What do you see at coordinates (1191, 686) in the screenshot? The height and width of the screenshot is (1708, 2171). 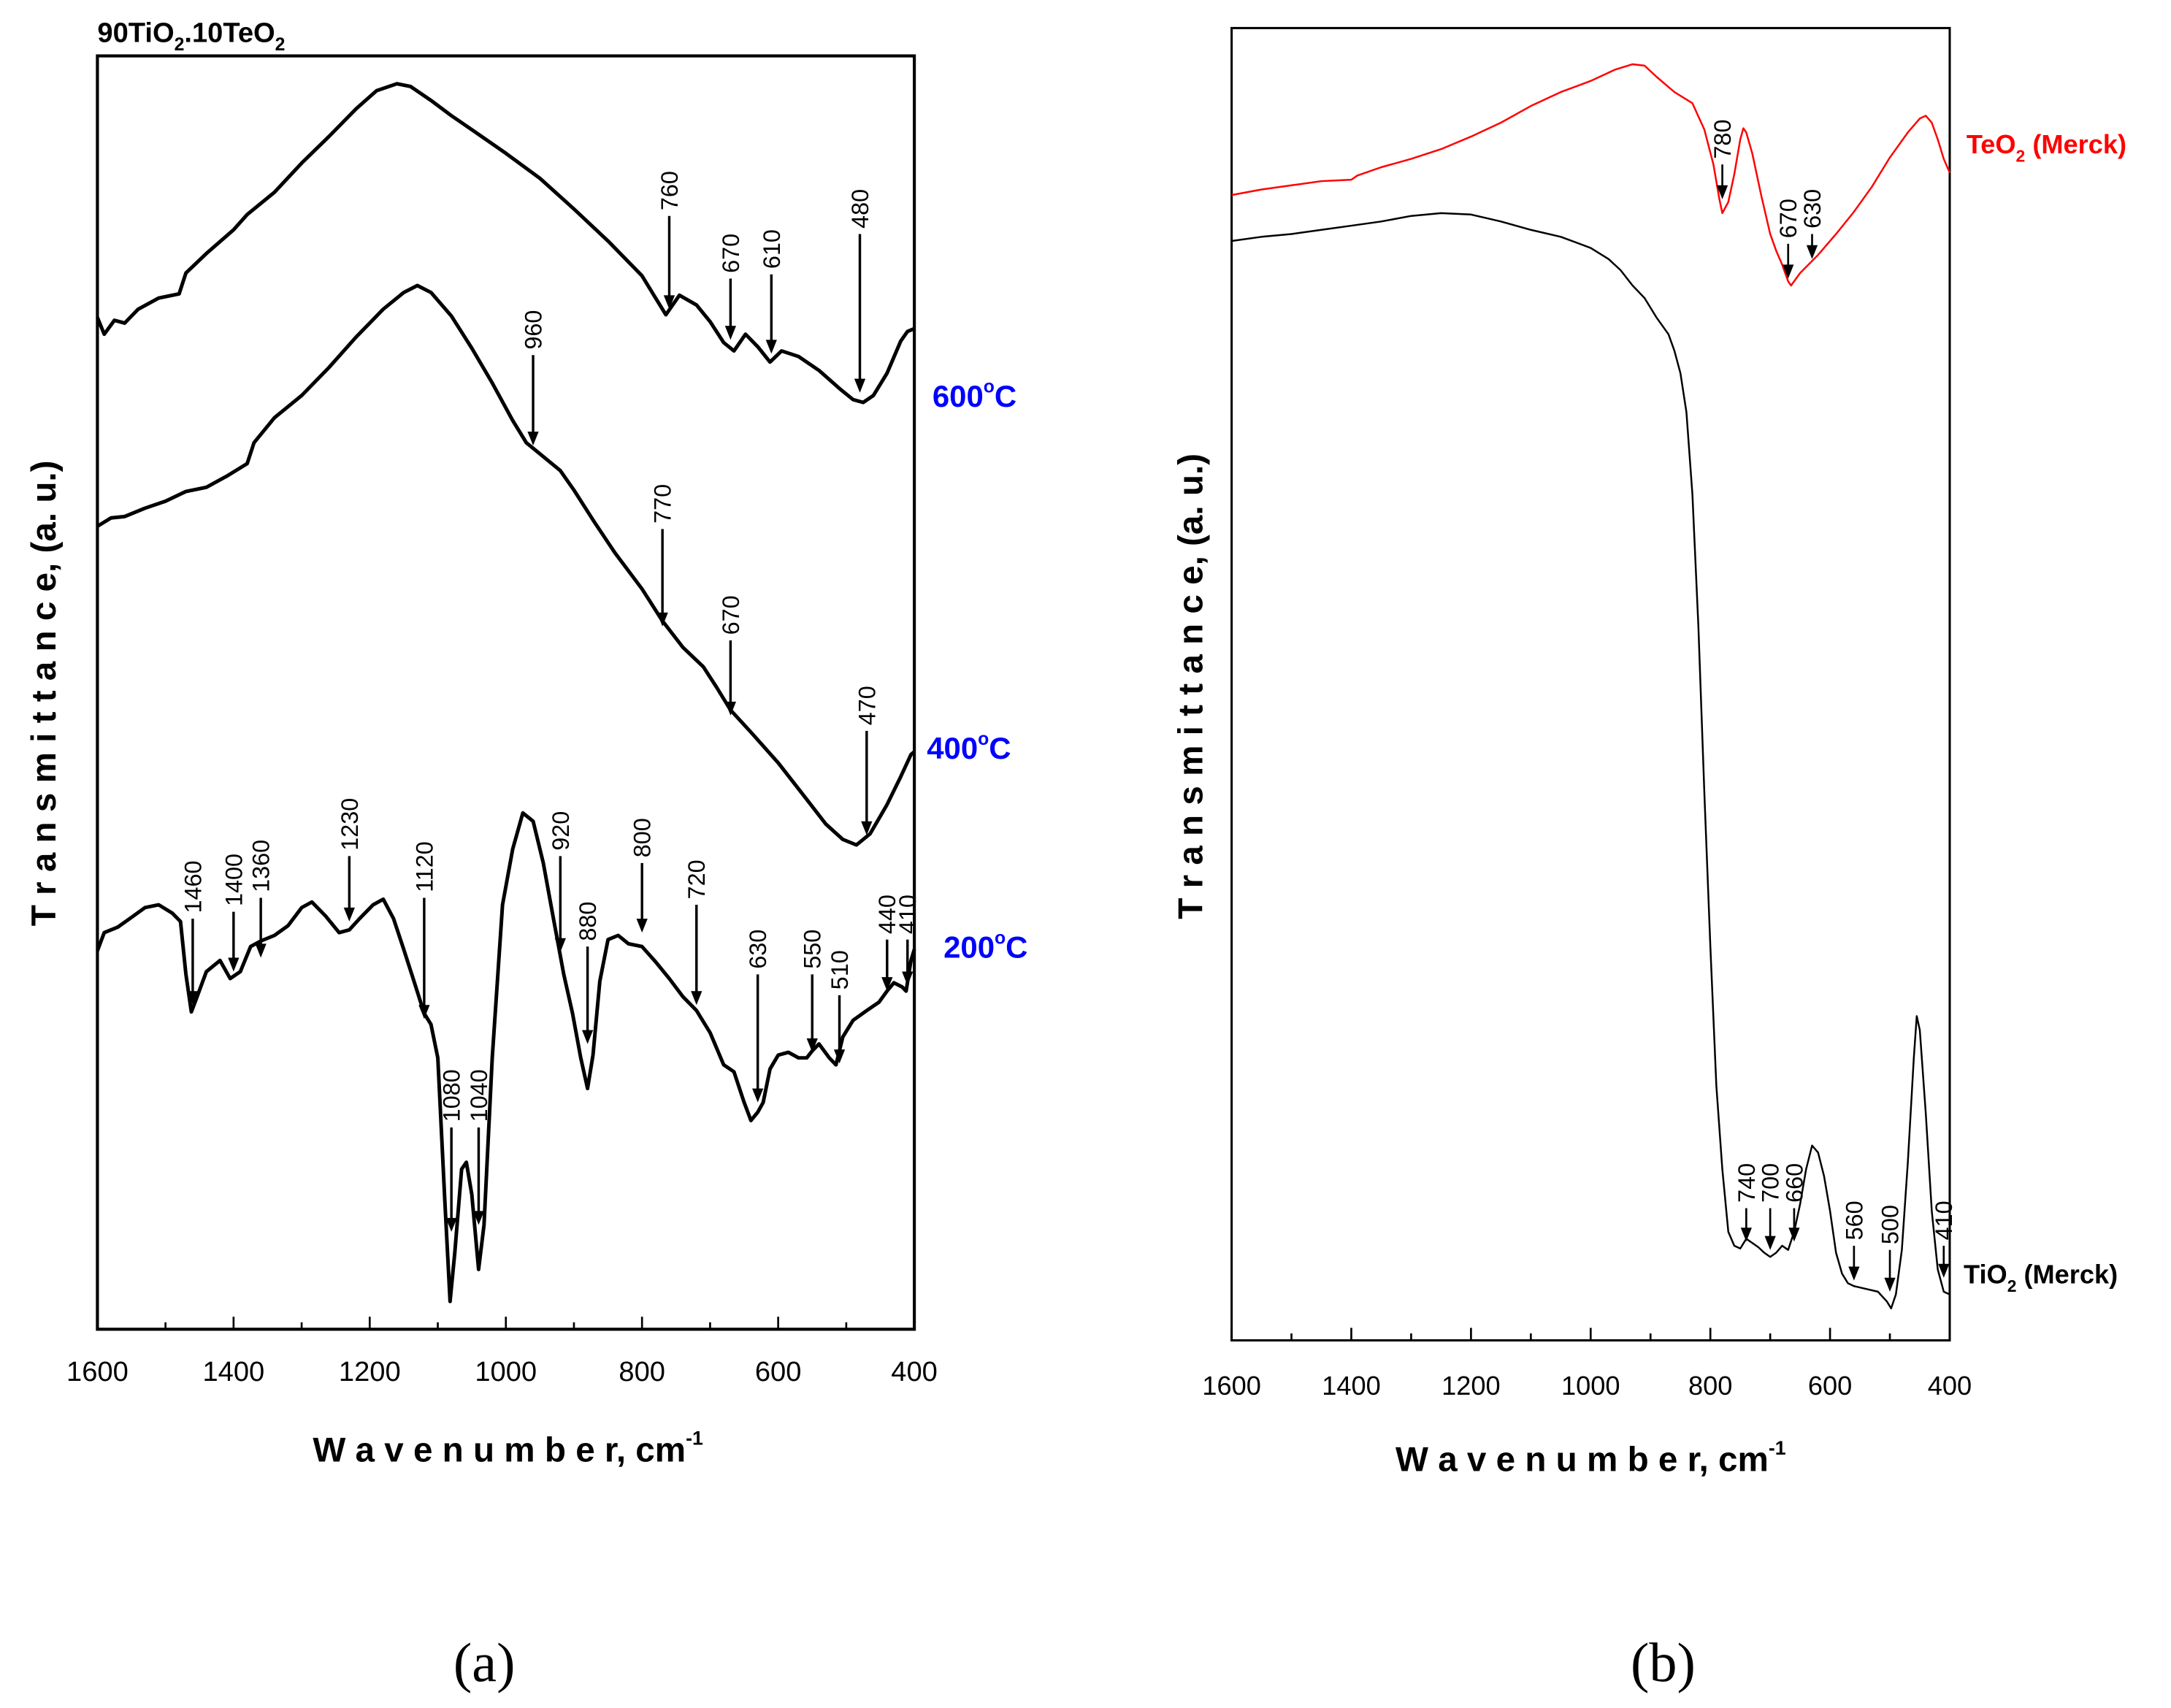 I see `y-axis-label-b: T r a n s m i t t a n c e, (a. u.)` at bounding box center [1191, 686].